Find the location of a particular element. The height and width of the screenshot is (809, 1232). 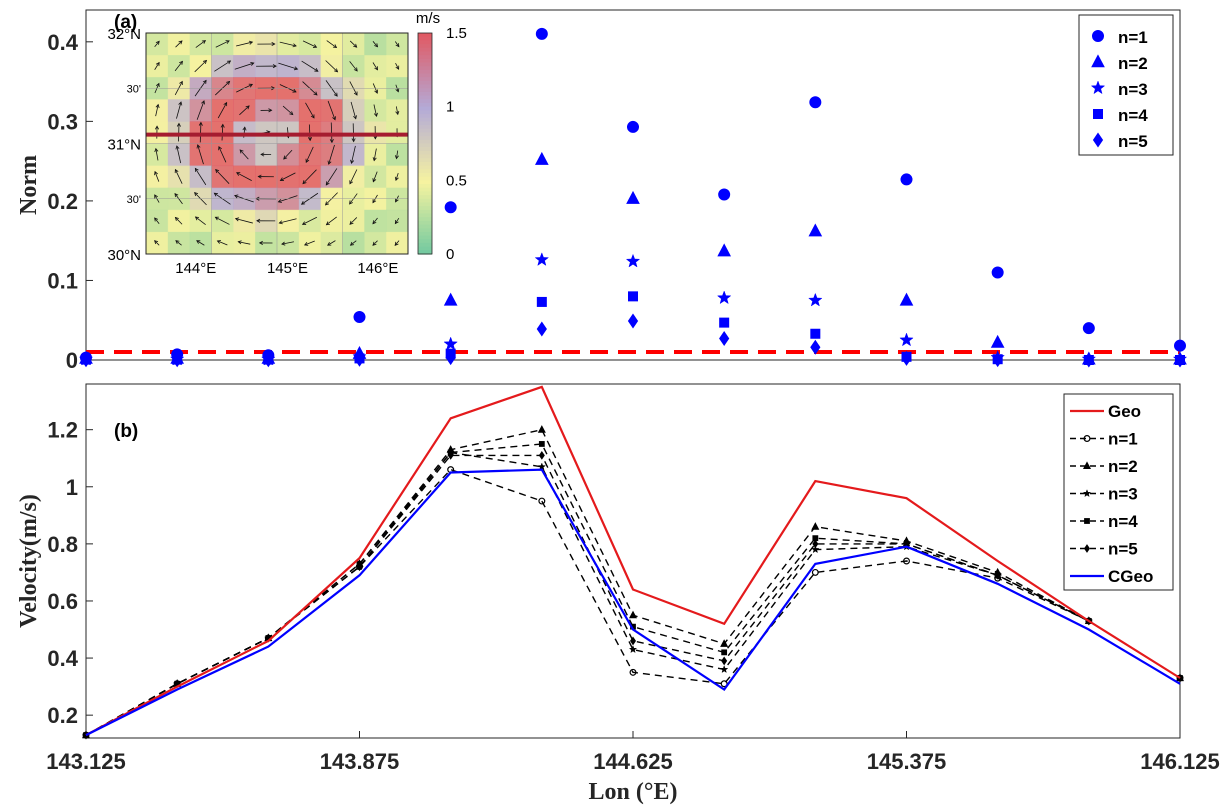

marker-n4 is located at coordinates (633, 296).